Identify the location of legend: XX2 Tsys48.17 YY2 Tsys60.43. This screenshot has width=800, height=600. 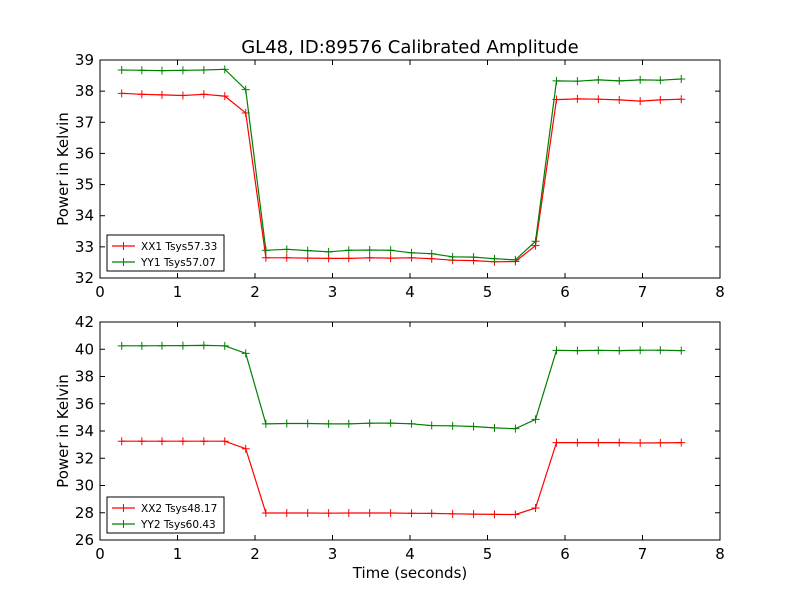
(165, 515).